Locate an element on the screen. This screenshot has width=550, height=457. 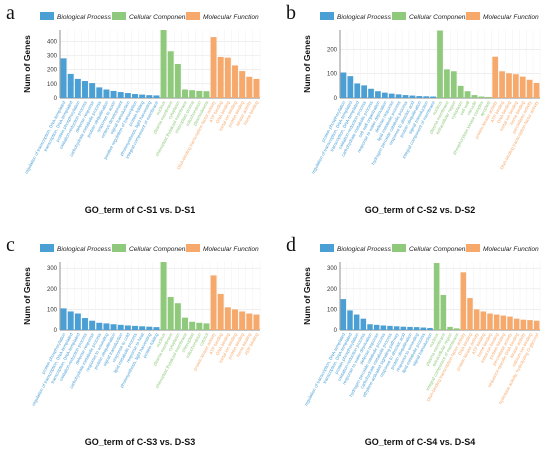
x-tick-label: vacuole is located at coordinates (472, 108).